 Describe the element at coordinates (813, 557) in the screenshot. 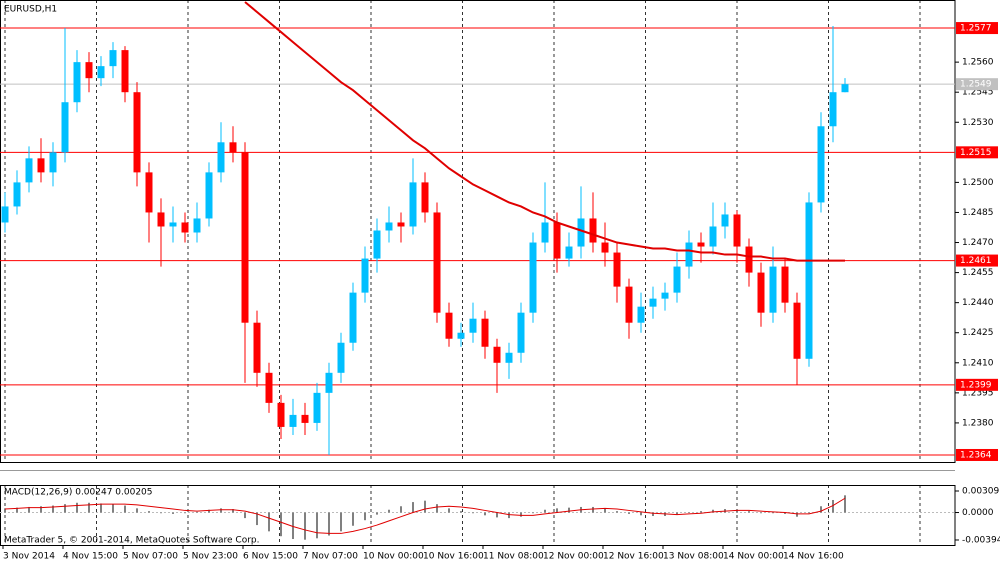

I see `x-tick-label: 14 Nov 16:00` at that location.